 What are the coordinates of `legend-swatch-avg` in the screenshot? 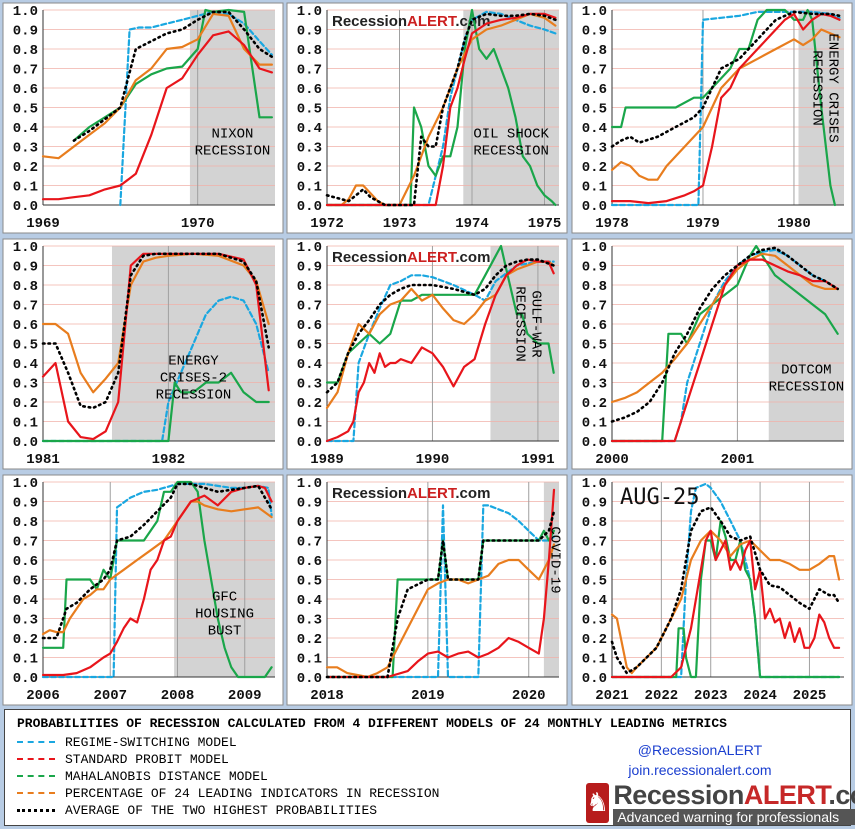 It's located at (36, 810).